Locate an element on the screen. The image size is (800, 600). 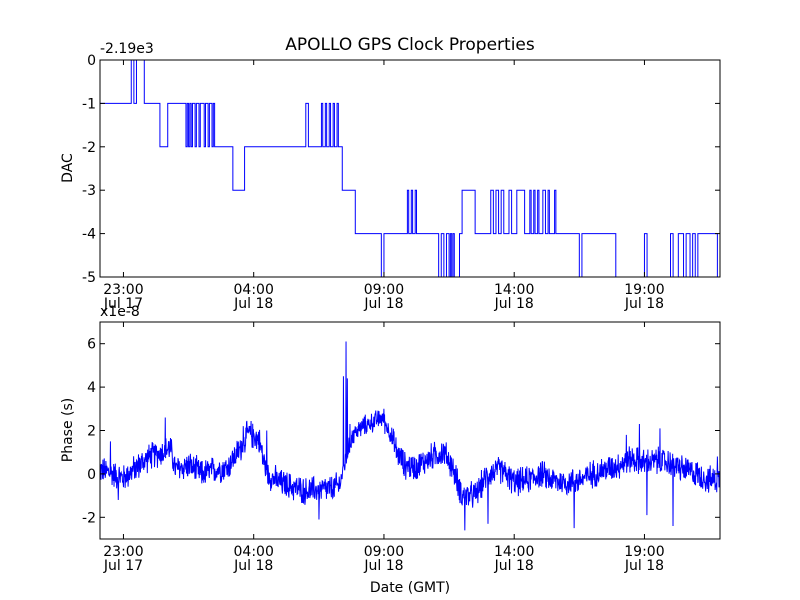
phase-ytick-label: 0 is located at coordinates (91, 475).